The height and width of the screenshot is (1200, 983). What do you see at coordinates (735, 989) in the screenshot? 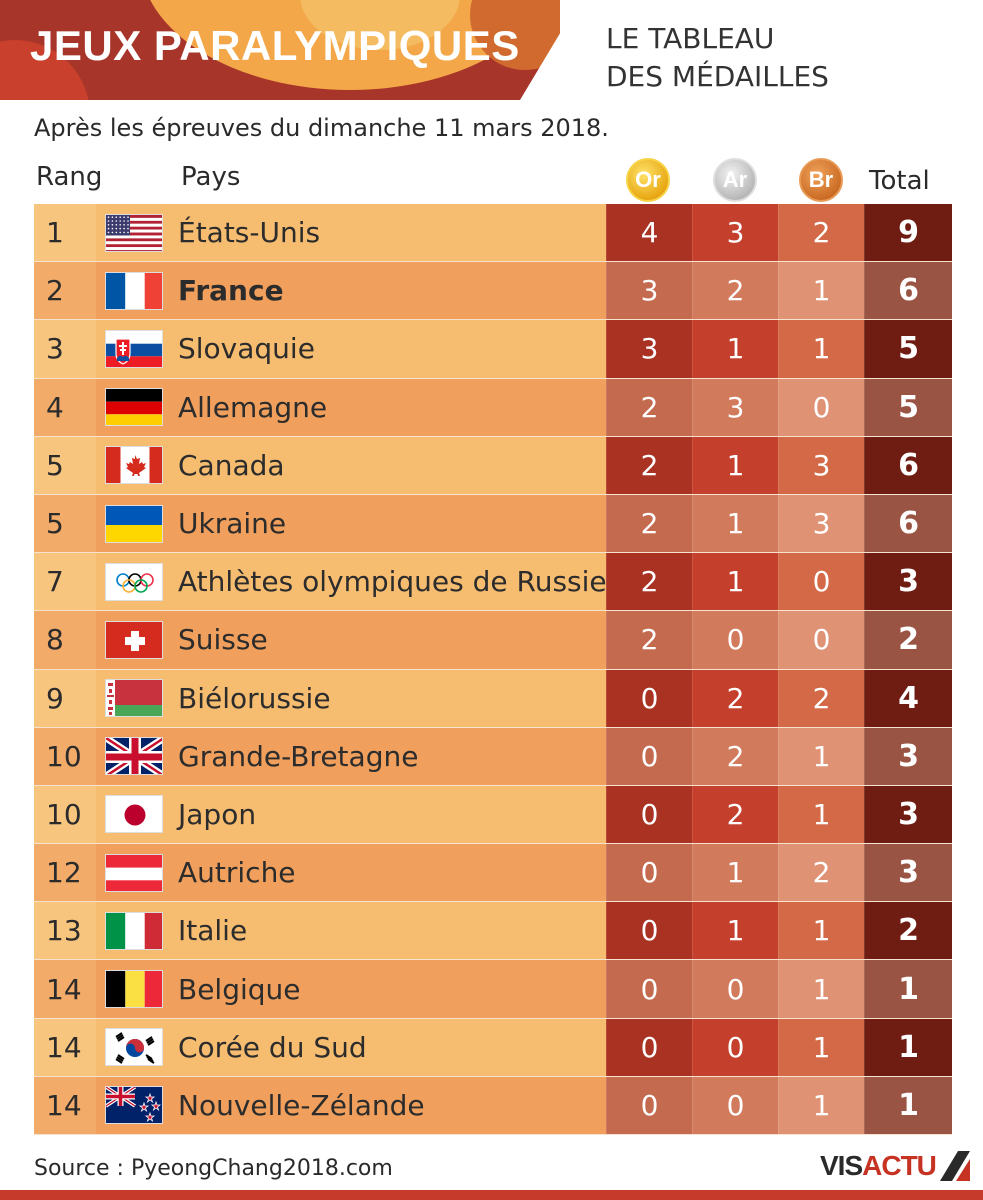
I see `silver-cell: 0` at bounding box center [735, 989].